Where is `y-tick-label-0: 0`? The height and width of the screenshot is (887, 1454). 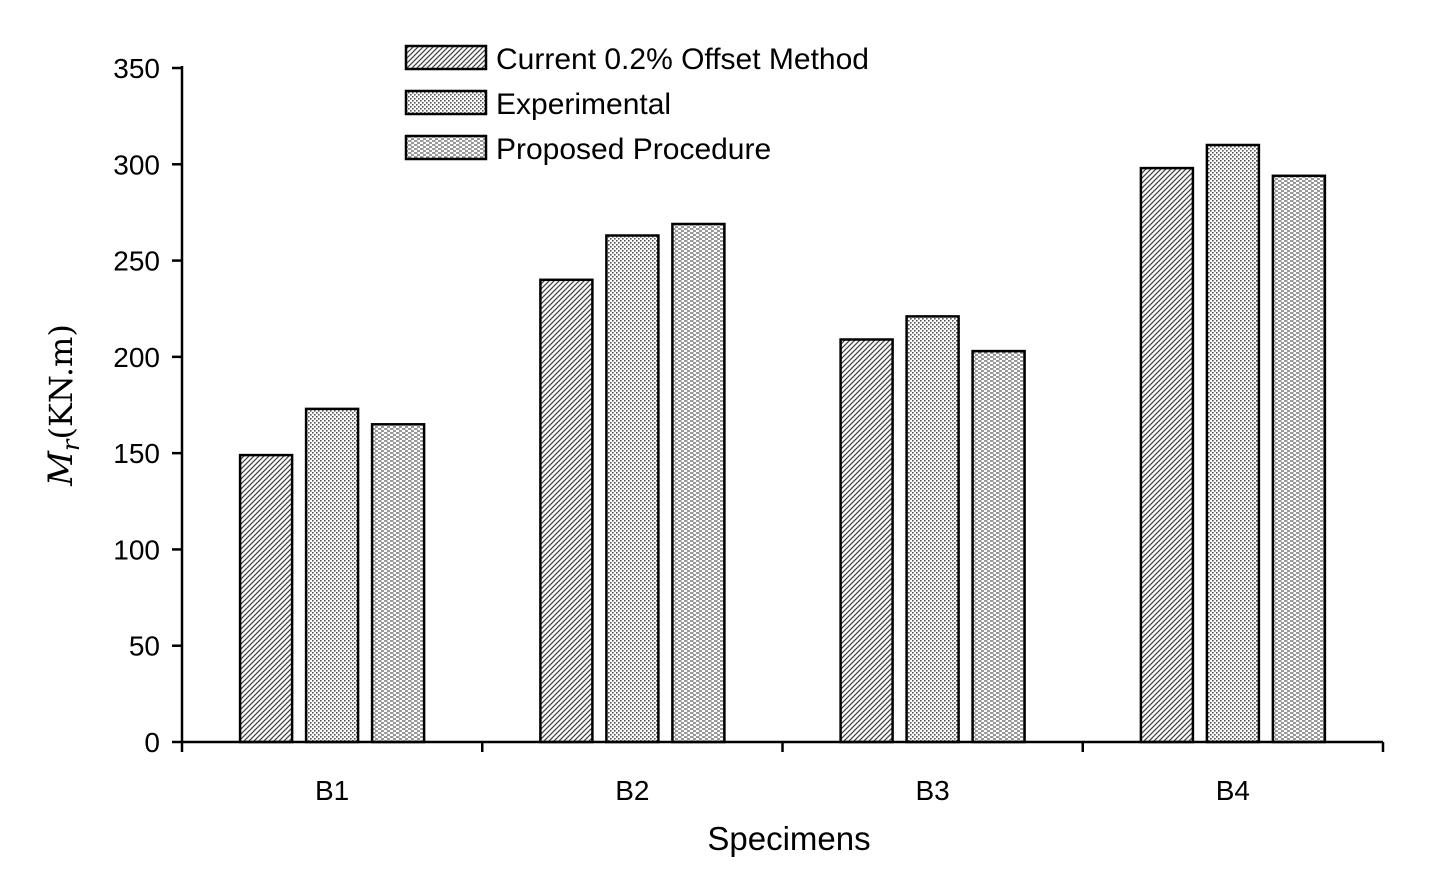 y-tick-label-0: 0 is located at coordinates (152, 742).